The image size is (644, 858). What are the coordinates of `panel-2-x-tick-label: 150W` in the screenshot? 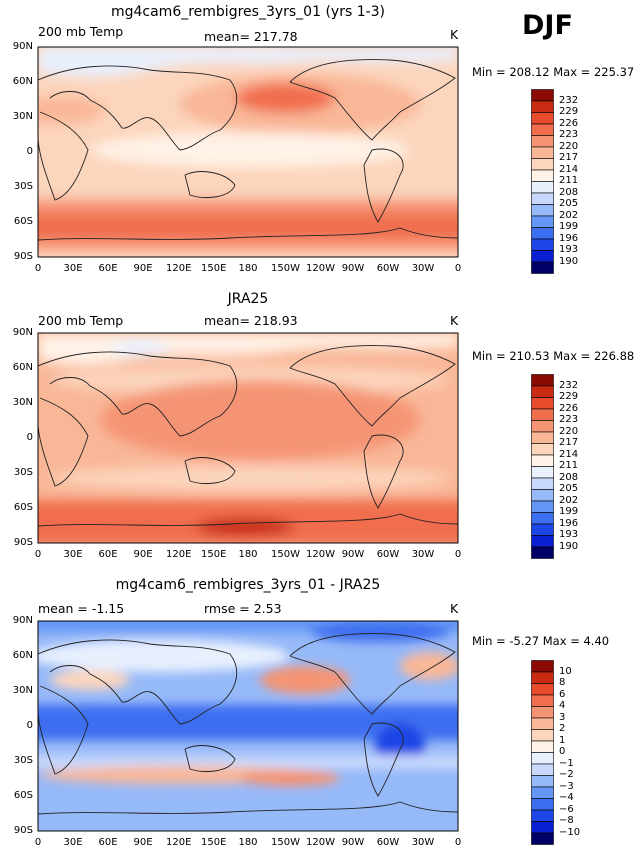 It's located at (285, 554).